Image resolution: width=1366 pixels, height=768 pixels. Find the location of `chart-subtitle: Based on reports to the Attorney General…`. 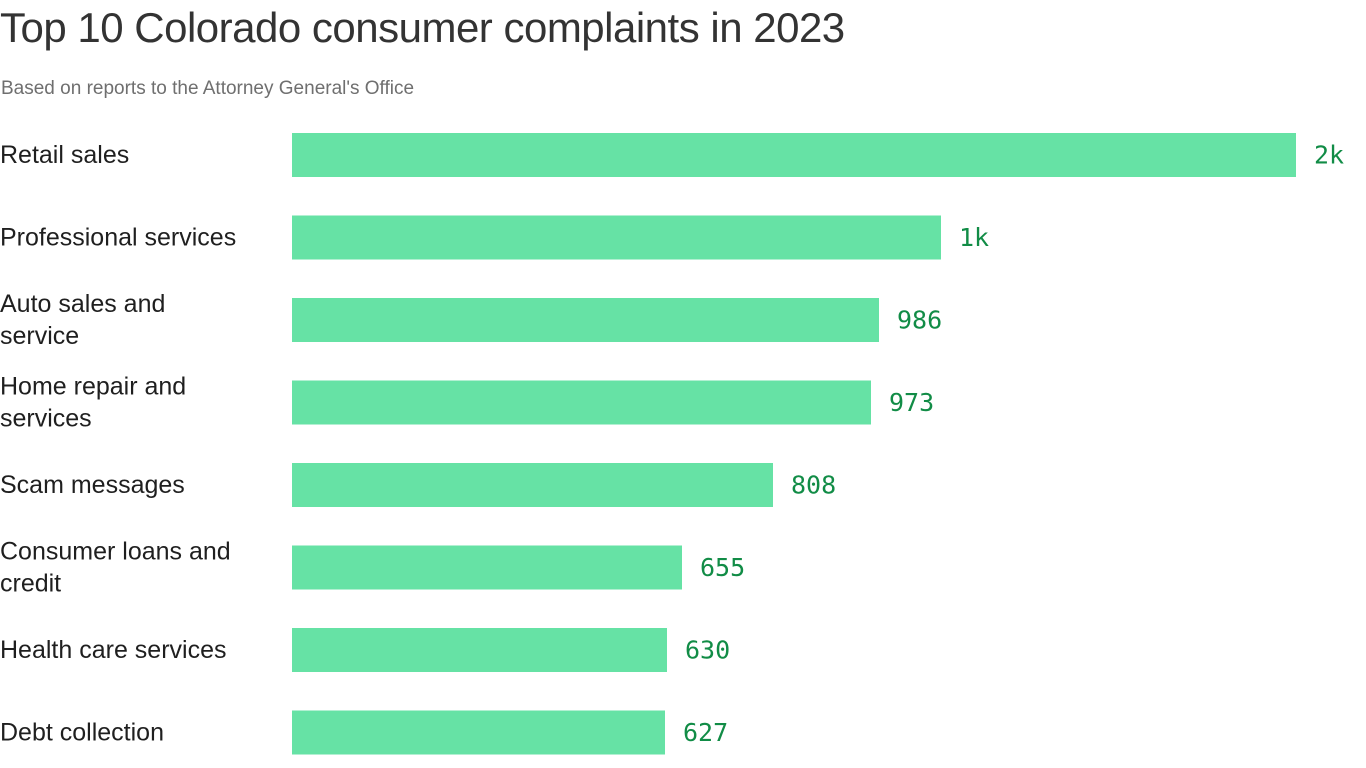

chart-subtitle: Based on reports to the Attorney General… is located at coordinates (208, 88).